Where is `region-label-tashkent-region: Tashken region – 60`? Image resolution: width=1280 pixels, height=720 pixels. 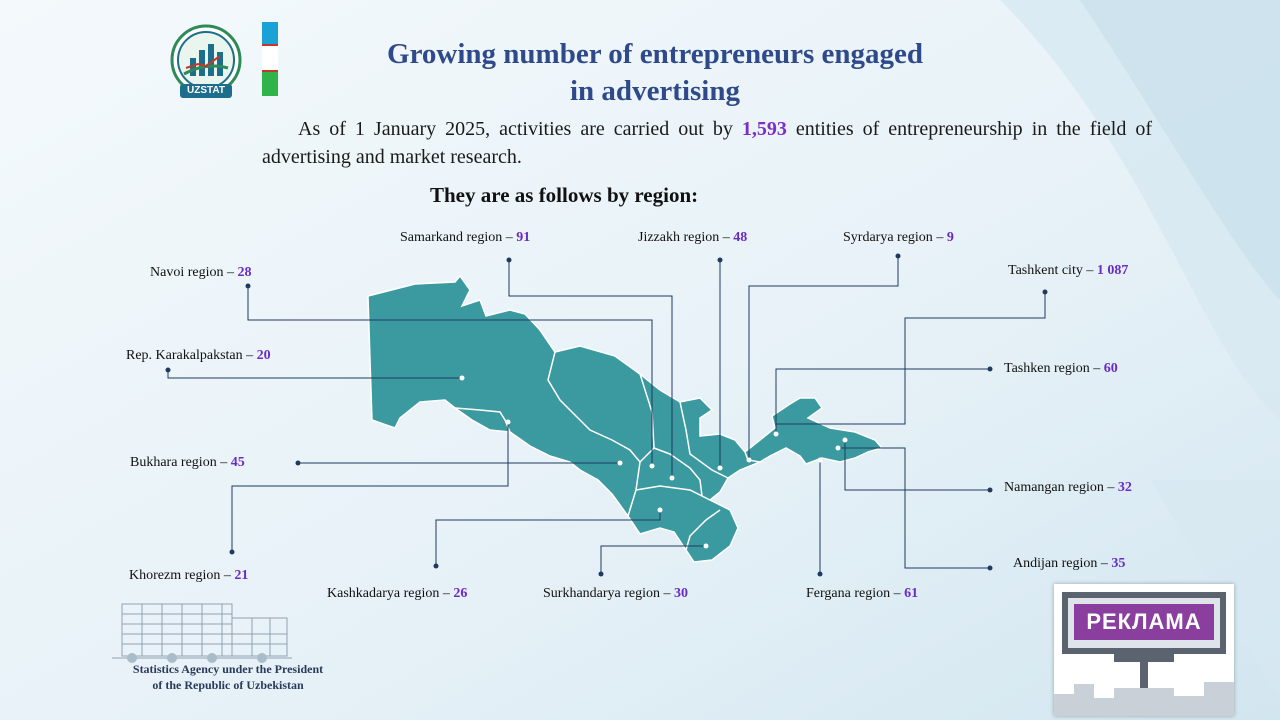 region-label-tashkent-region: Tashken region – 60 is located at coordinates (1061, 368).